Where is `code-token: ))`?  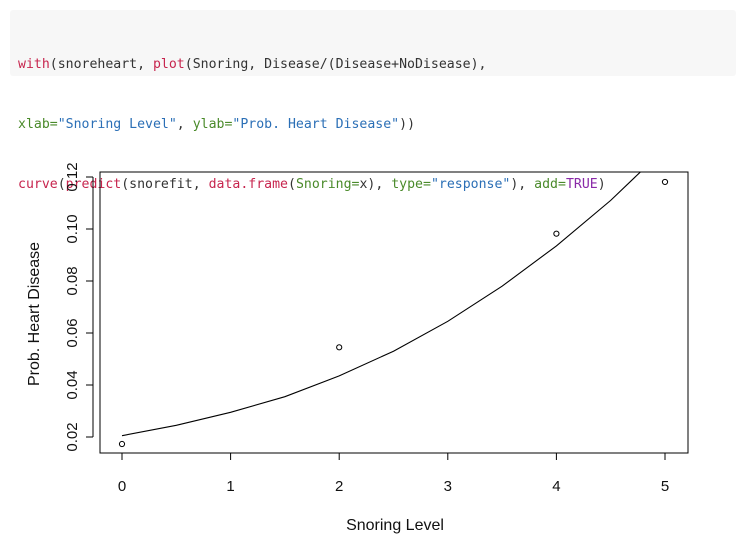
code-token: )) is located at coordinates (407, 124).